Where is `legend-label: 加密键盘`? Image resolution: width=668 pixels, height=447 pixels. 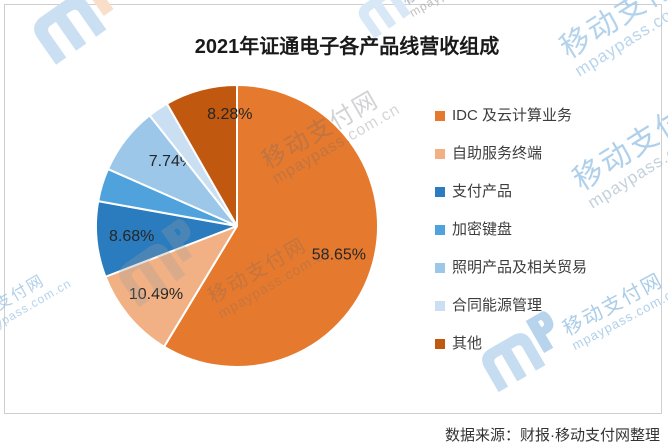 legend-label: 加密键盘 is located at coordinates (482, 229).